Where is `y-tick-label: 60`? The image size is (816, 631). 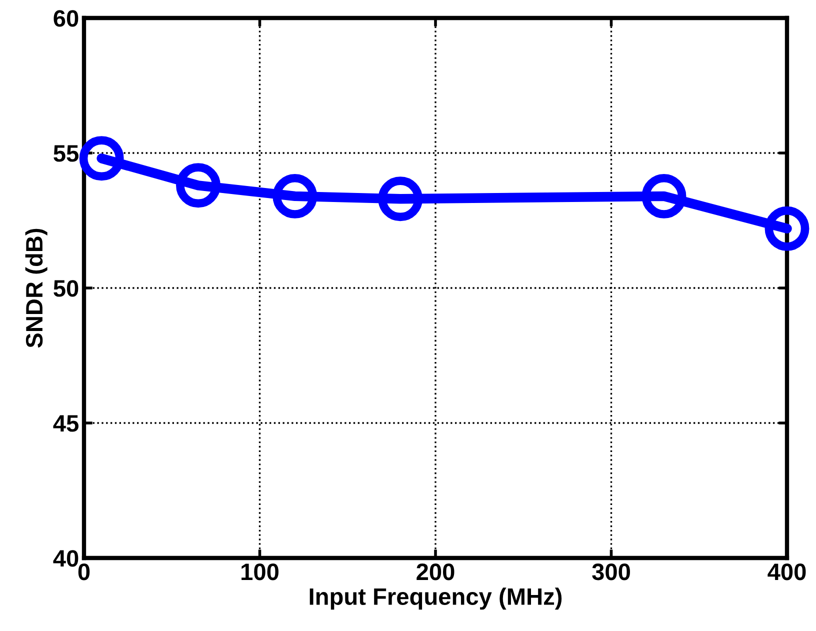
y-tick-label: 60 is located at coordinates (66, 18).